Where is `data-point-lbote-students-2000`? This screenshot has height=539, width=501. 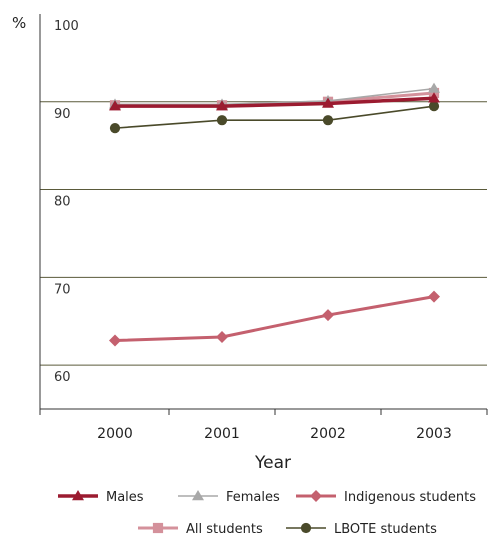
data-point-lbote-students-2000 is located at coordinates (115, 128).